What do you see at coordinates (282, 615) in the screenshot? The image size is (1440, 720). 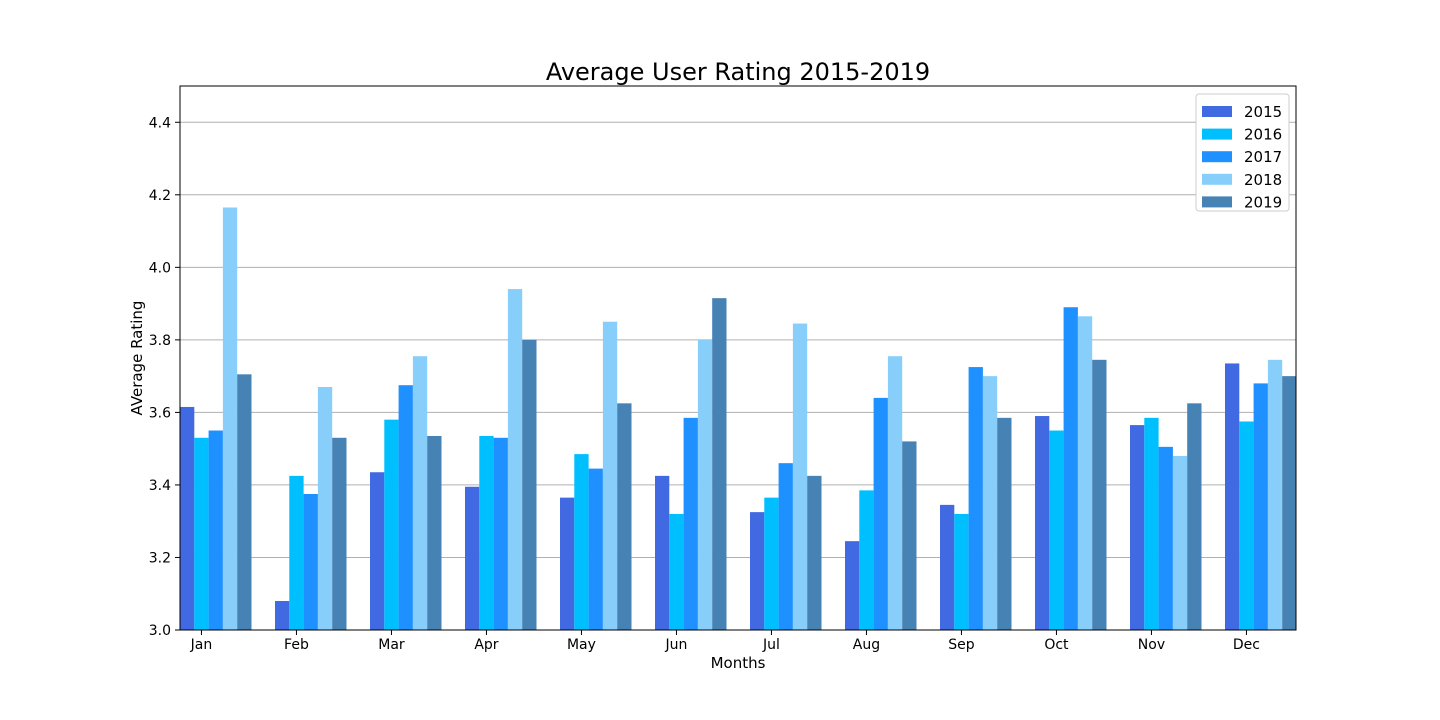 I see `bar-2015-feb` at bounding box center [282, 615].